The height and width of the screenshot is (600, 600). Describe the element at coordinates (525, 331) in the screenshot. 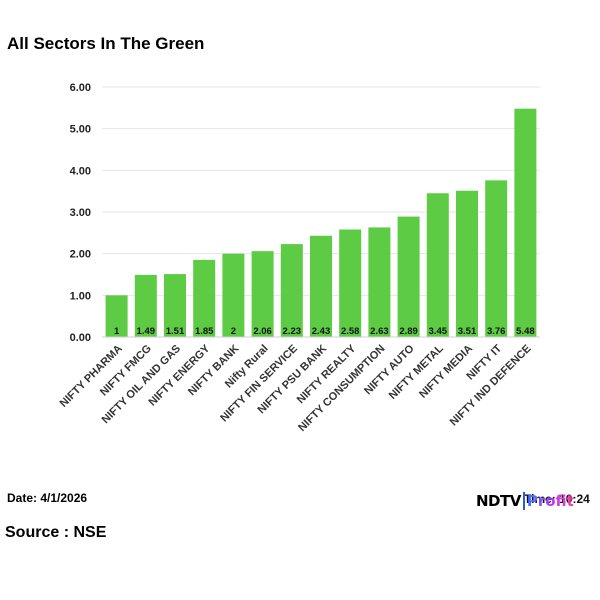

I see `data-label: 5.48` at that location.